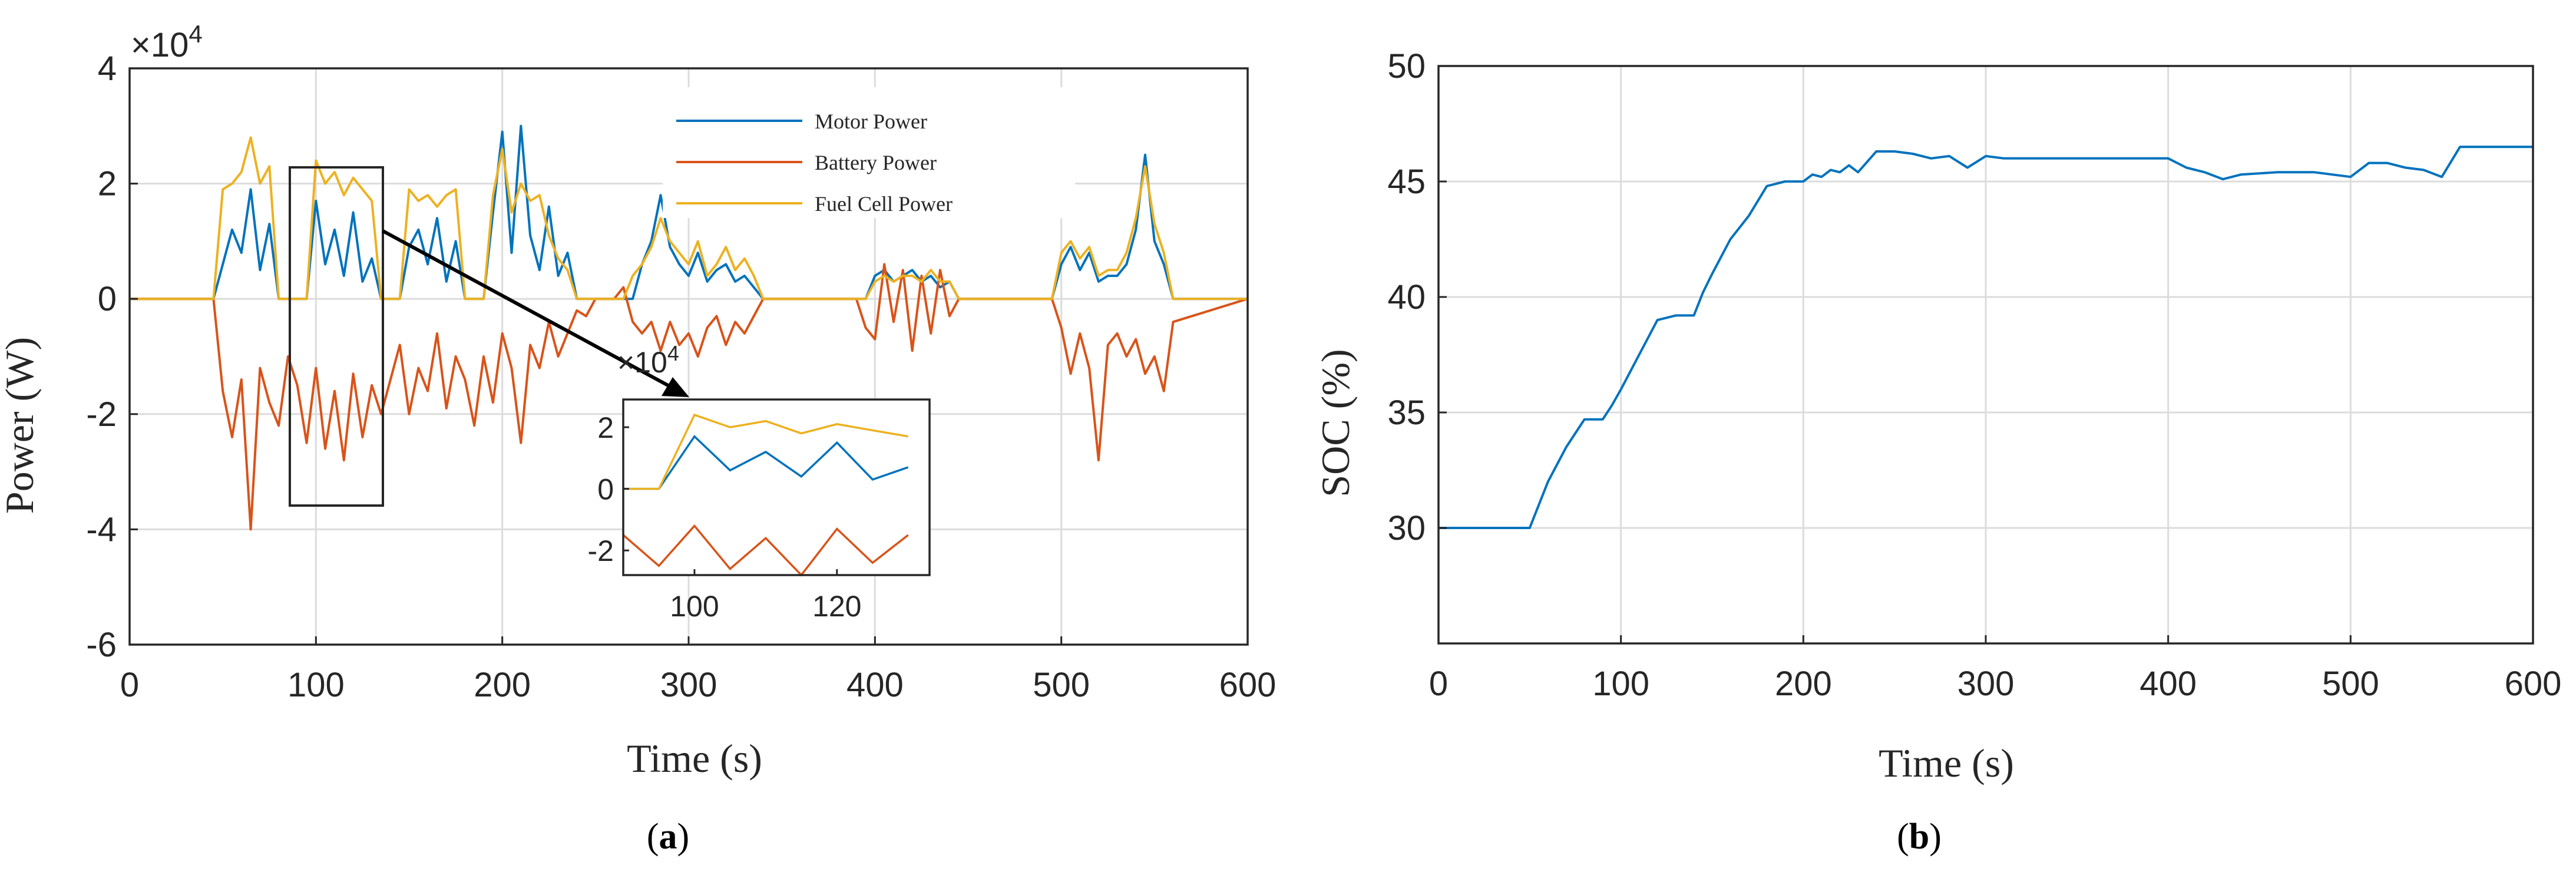 The height and width of the screenshot is (875, 2576). Describe the element at coordinates (21, 425) in the screenshot. I see `panel-a-y-axis-label: Power (W)` at that location.